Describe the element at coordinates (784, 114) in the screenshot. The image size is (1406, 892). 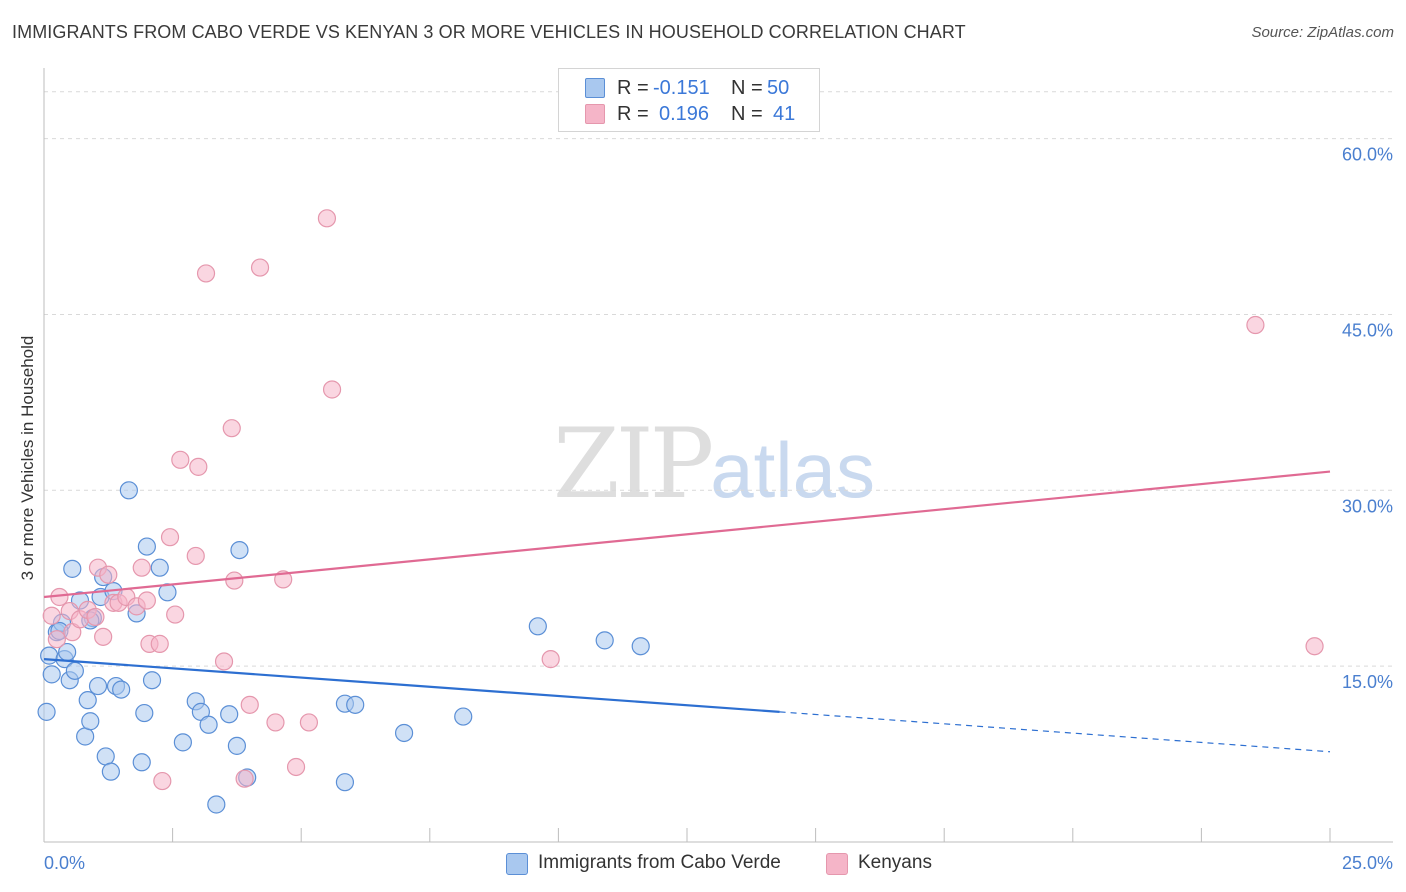
I see `n-value: 41` at that location.